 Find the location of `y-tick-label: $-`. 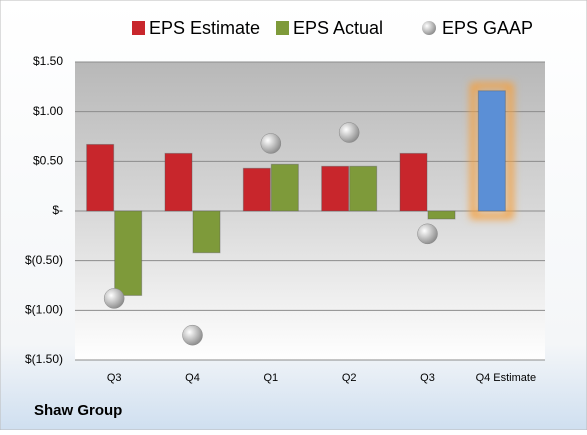

y-tick-label: $- is located at coordinates (57, 210).